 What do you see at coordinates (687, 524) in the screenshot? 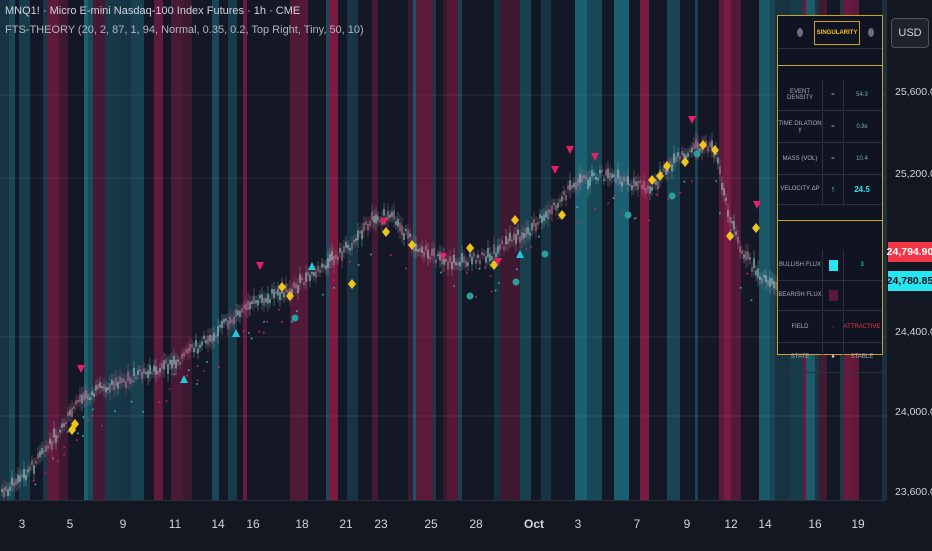
I see `time-tick: 9` at bounding box center [687, 524].